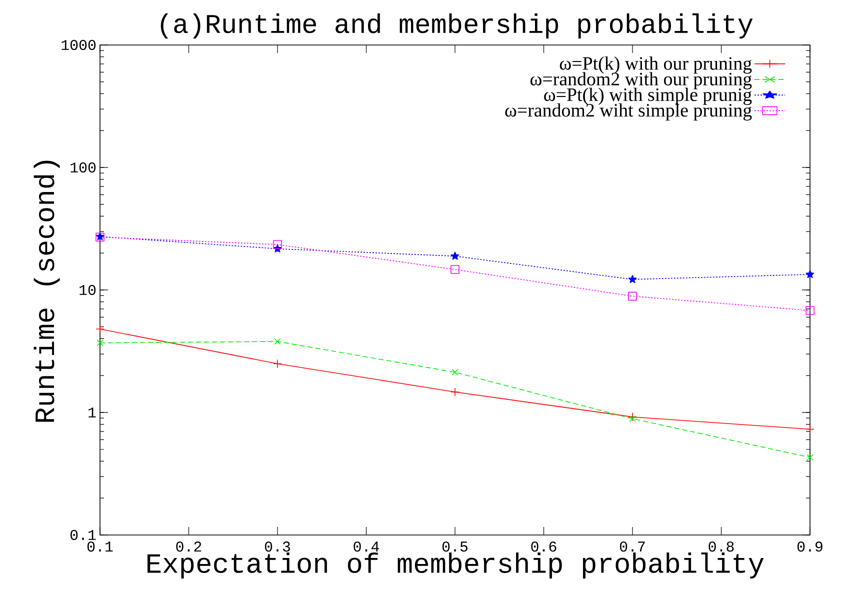  Describe the element at coordinates (628, 112) in the screenshot. I see `legend-label: ω=random2 wiht simple pruning` at that location.